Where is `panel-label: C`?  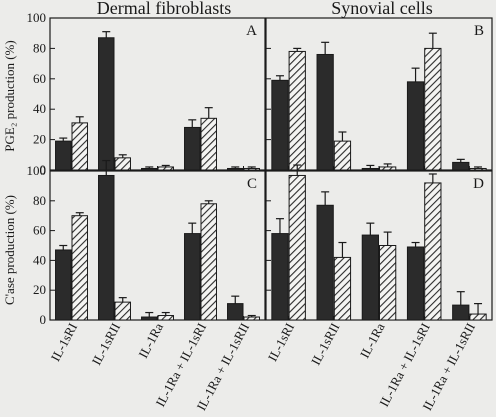
panel-label: C is located at coordinates (252, 184).